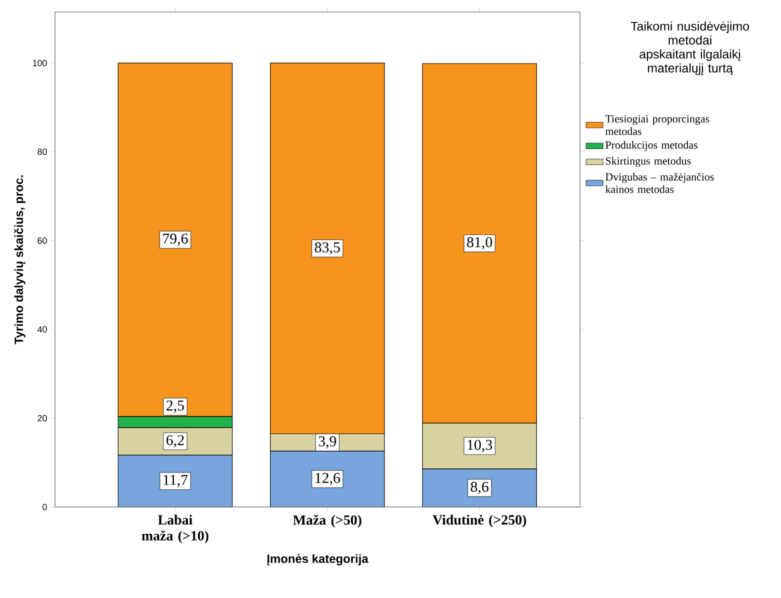  Describe the element at coordinates (175, 240) in the screenshot. I see `data-label: 79,6` at that location.